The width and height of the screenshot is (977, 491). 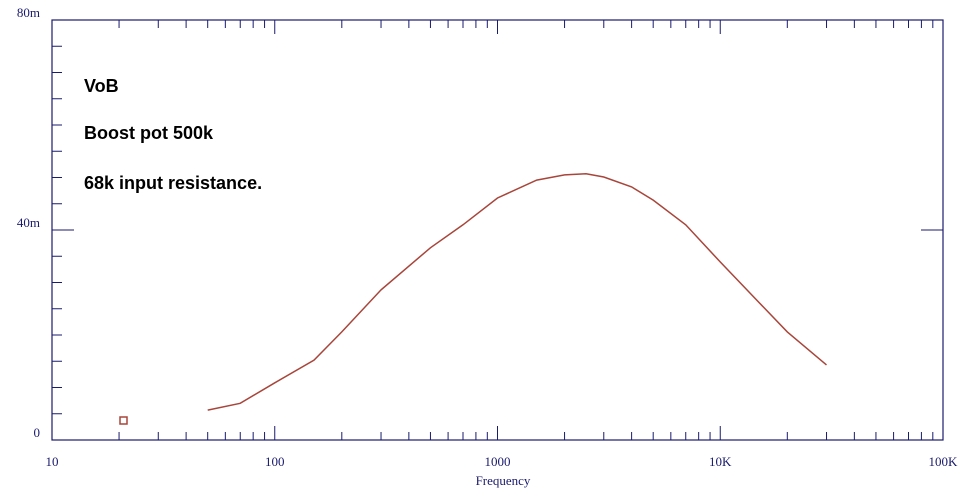 What do you see at coordinates (149, 133) in the screenshot?
I see `annotation: Boost pot 500k` at bounding box center [149, 133].